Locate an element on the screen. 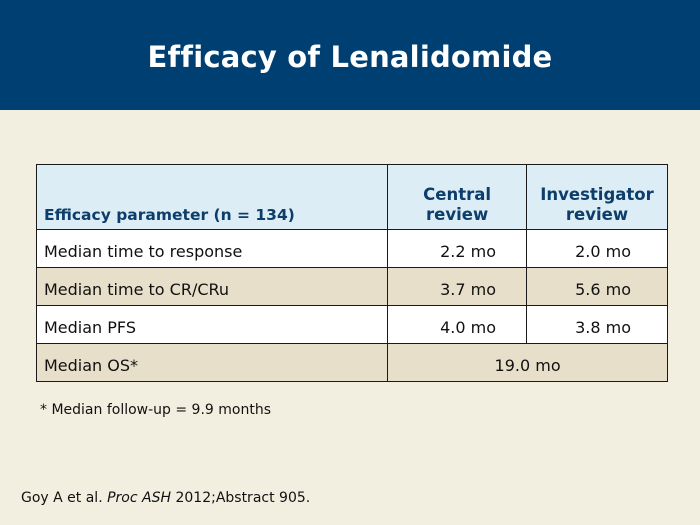  investigator-value: 3.8 mo is located at coordinates (597, 324).